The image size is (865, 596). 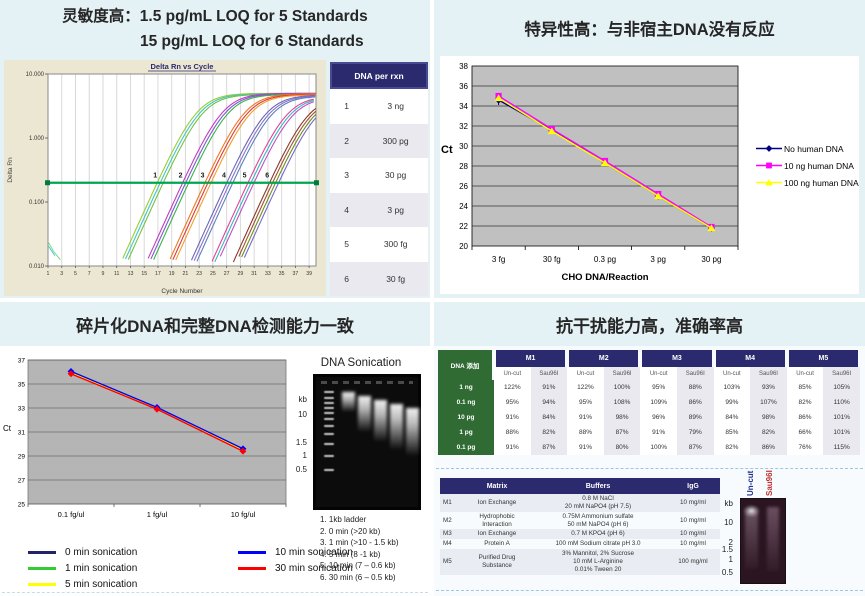 I want to click on sub-header: Sau96I, so click(x=622, y=373).